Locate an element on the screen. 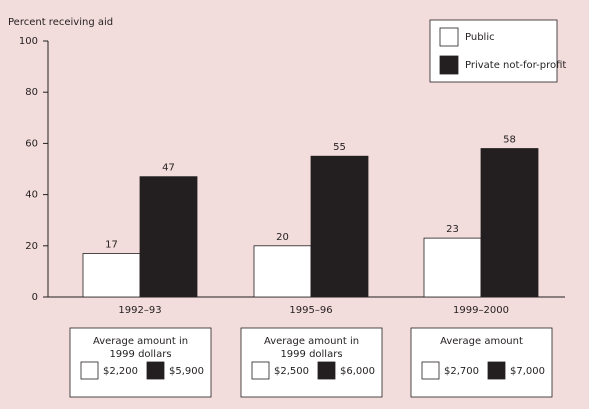 Image resolution: width=589 pixels, height=409 pixels. x-tick-label: 1992–93 is located at coordinates (139, 310).